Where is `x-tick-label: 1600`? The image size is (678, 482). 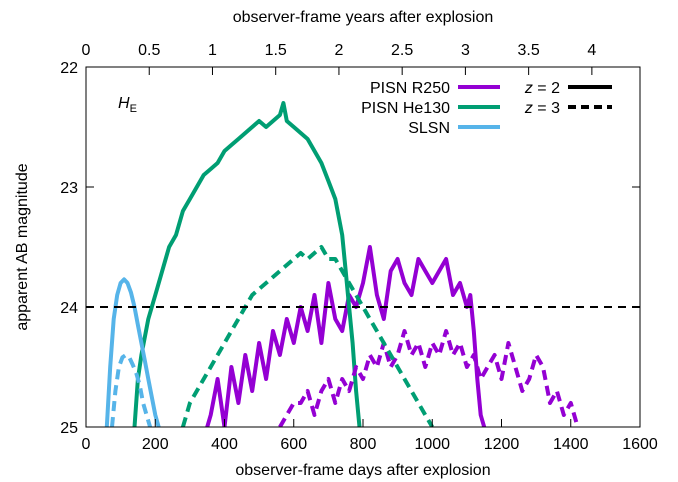 x-tick-label: 1600 is located at coordinates (640, 444).